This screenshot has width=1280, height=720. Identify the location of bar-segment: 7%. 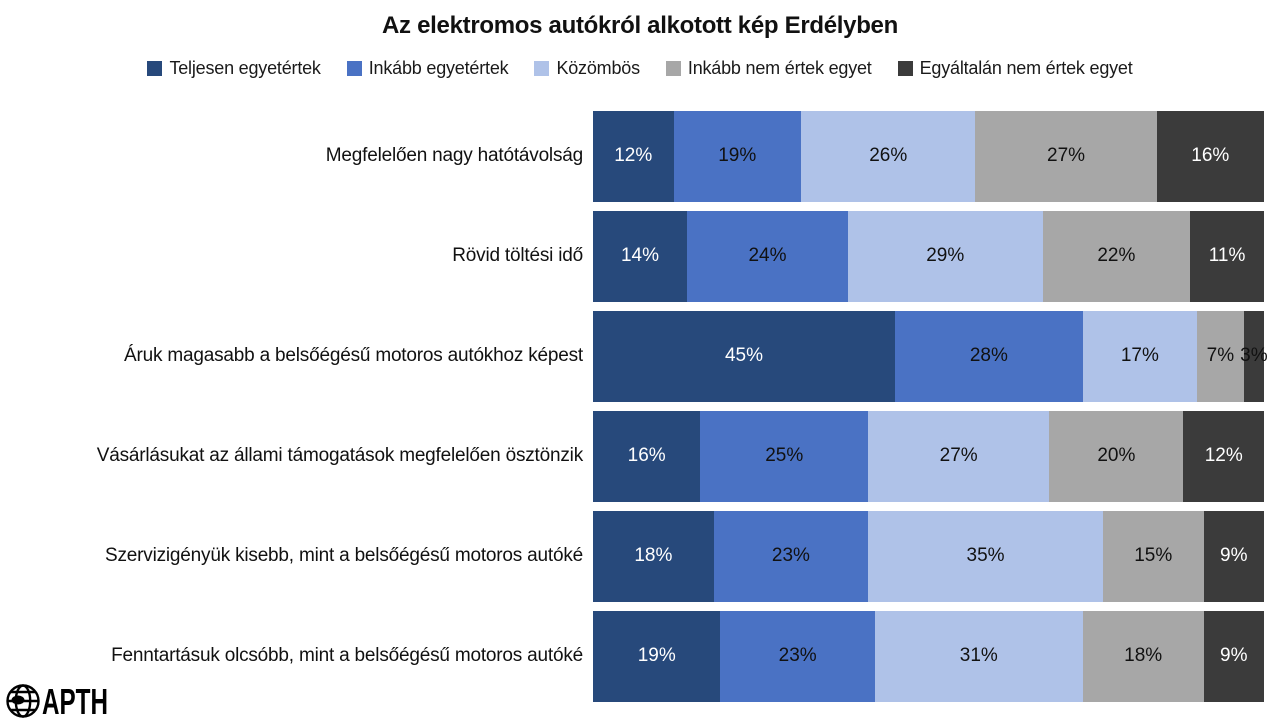
(1220, 356).